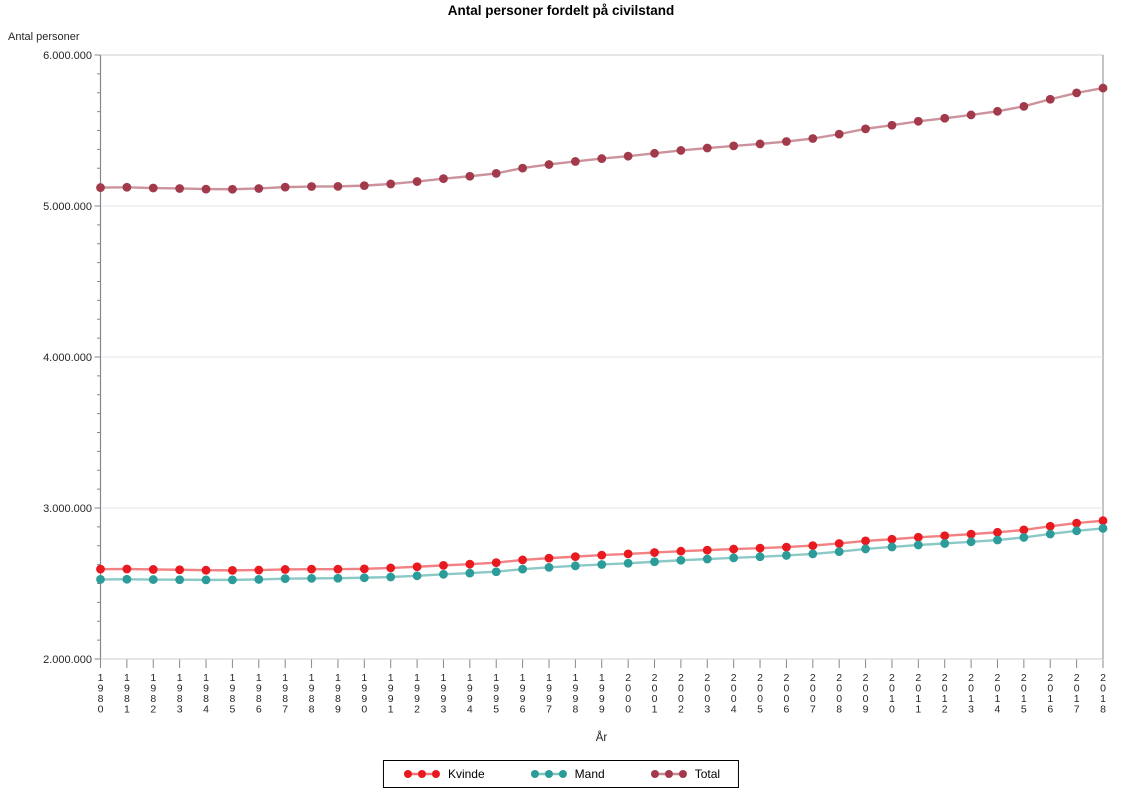 The width and height of the screenshot is (1122, 793). I want to click on y-tick-label: 4.000.000, so click(67, 358).